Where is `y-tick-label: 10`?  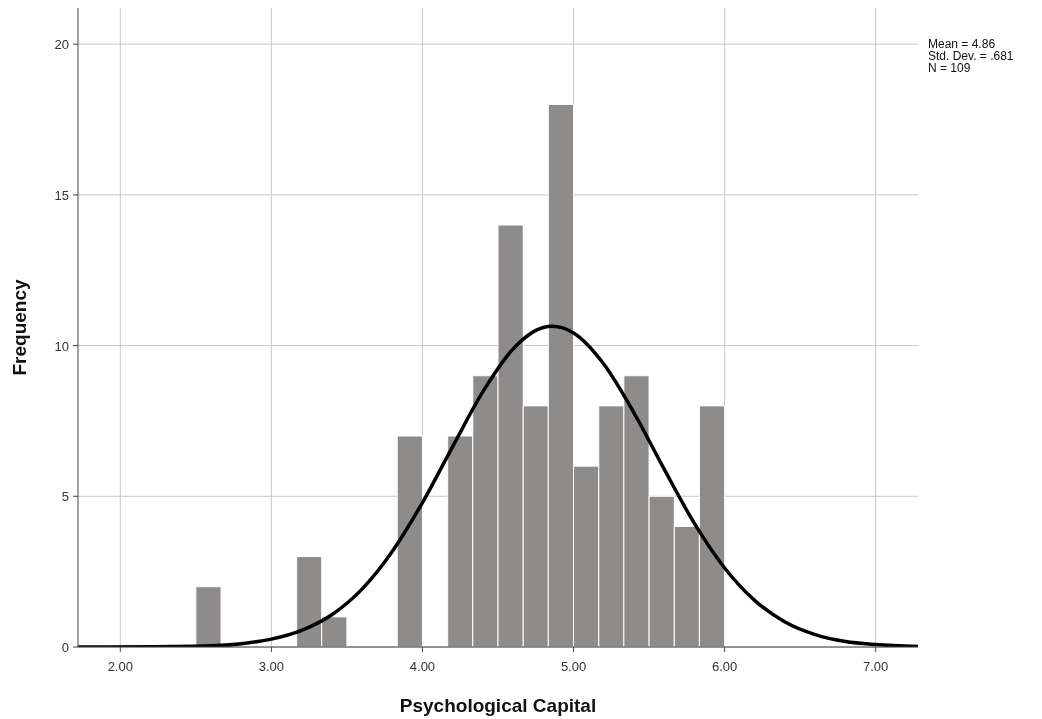
y-tick-label: 10 is located at coordinates (61, 346).